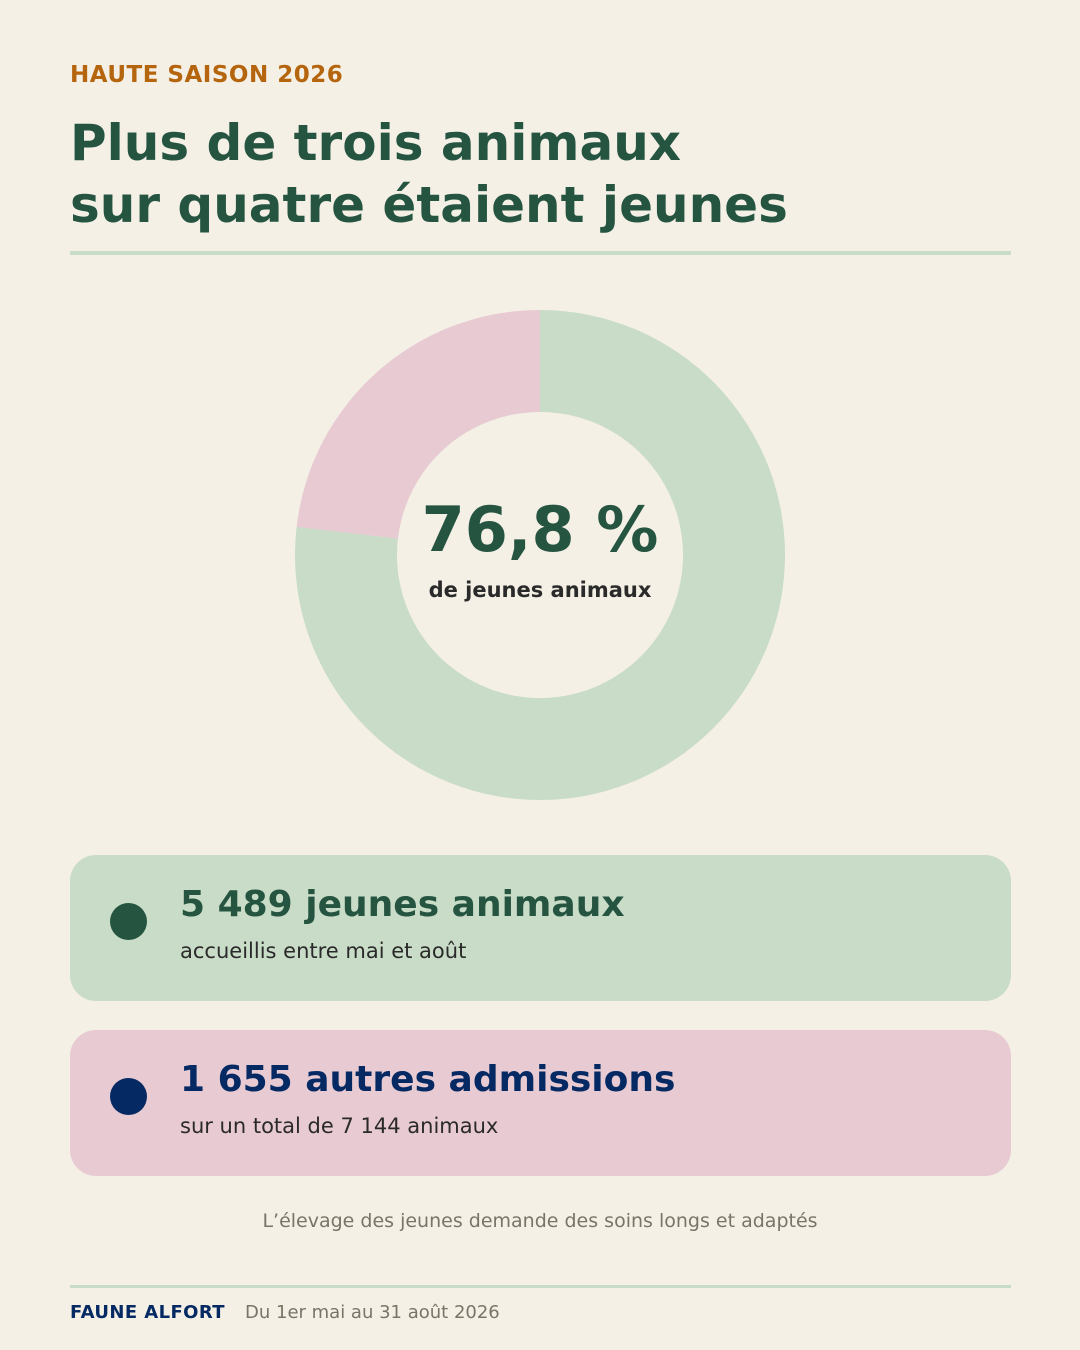 This screenshot has height=1350, width=1080. Describe the element at coordinates (147, 1312) in the screenshot. I see `brand-name: FAUNE ALFORT` at that location.